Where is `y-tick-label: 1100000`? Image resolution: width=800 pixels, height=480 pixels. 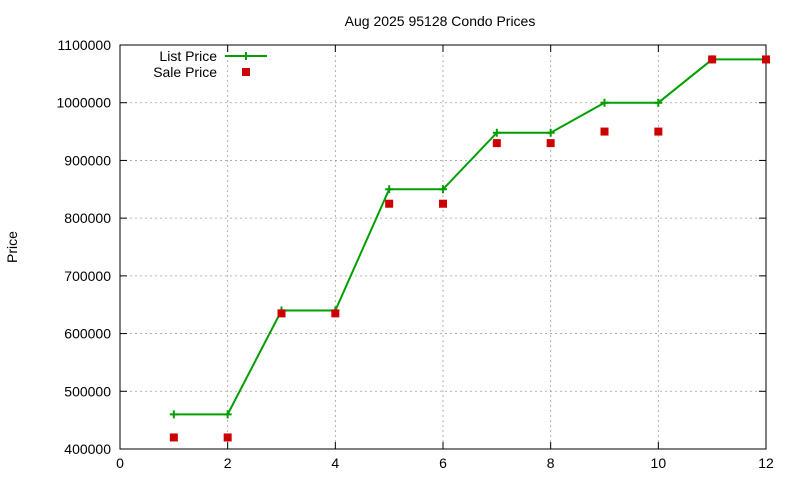 y-tick-label: 1100000 is located at coordinates (85, 45).